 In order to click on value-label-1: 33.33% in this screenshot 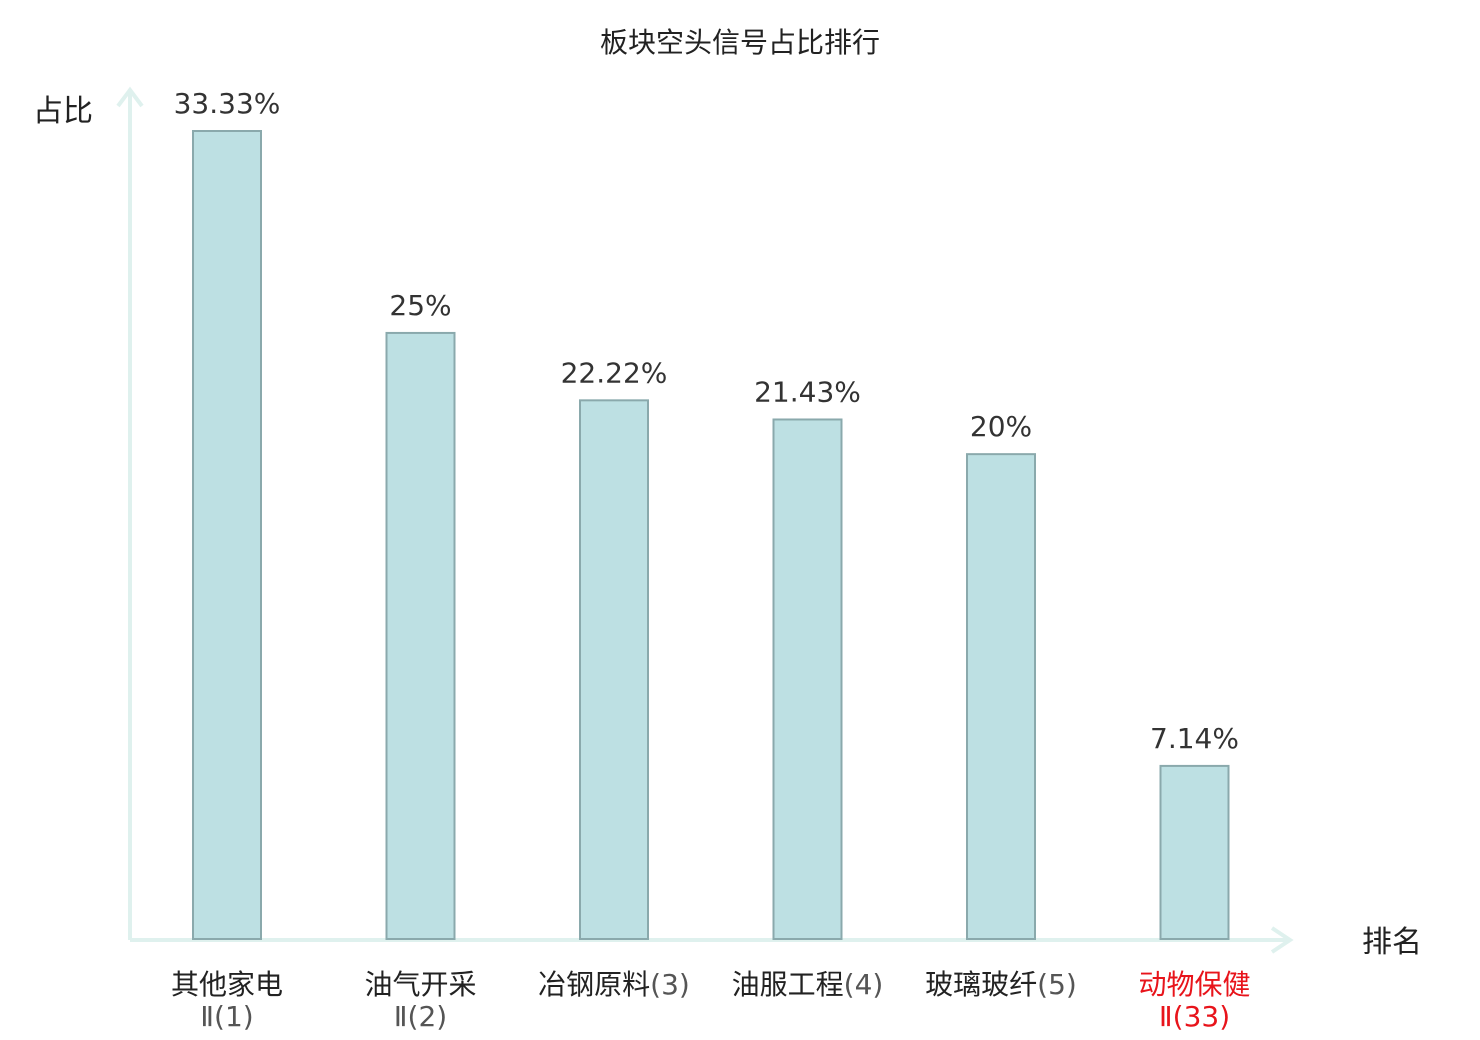, I will do `click(227, 103)`.